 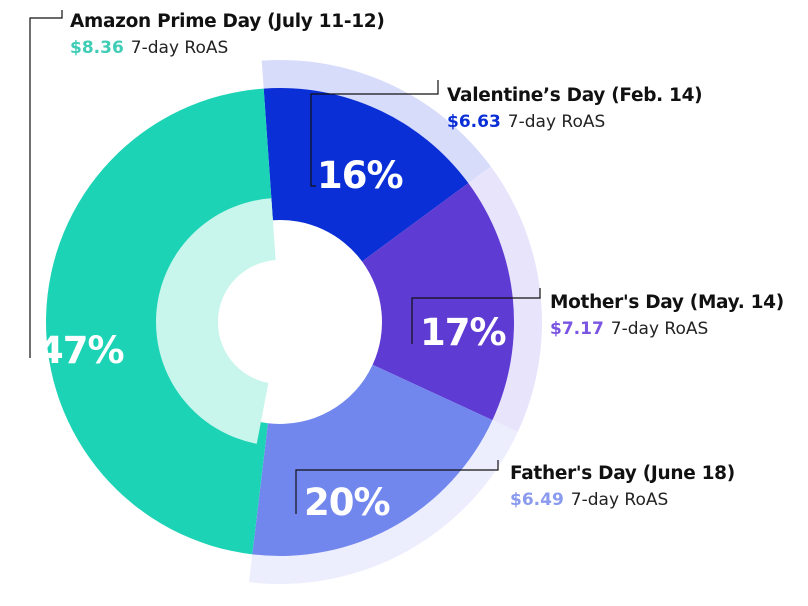 I want to click on slice-roas: $8.36 7-day RoAS, so click(x=149, y=48).